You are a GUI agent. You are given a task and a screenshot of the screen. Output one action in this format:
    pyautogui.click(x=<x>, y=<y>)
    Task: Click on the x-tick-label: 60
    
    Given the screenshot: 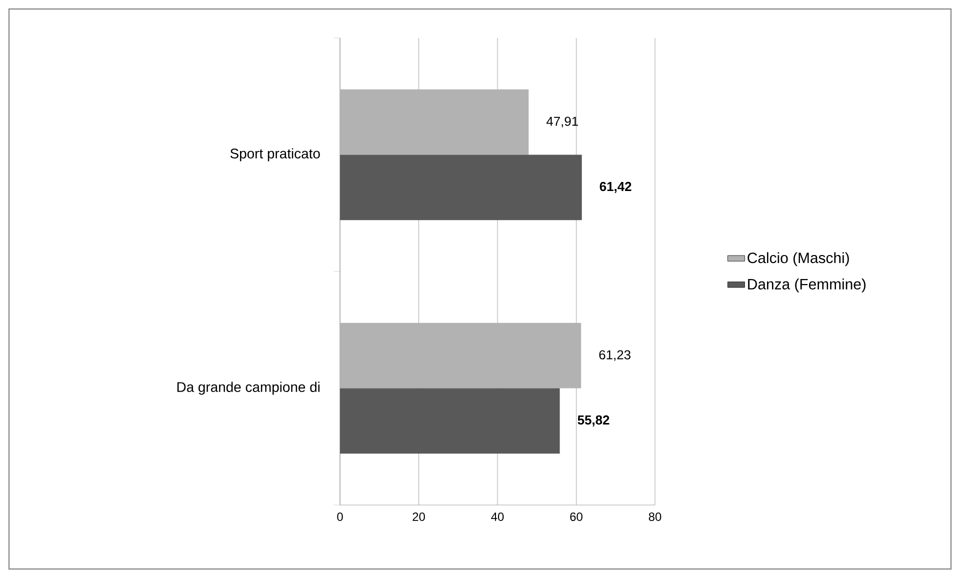 What is the action you would take?
    pyautogui.click(x=576, y=516)
    